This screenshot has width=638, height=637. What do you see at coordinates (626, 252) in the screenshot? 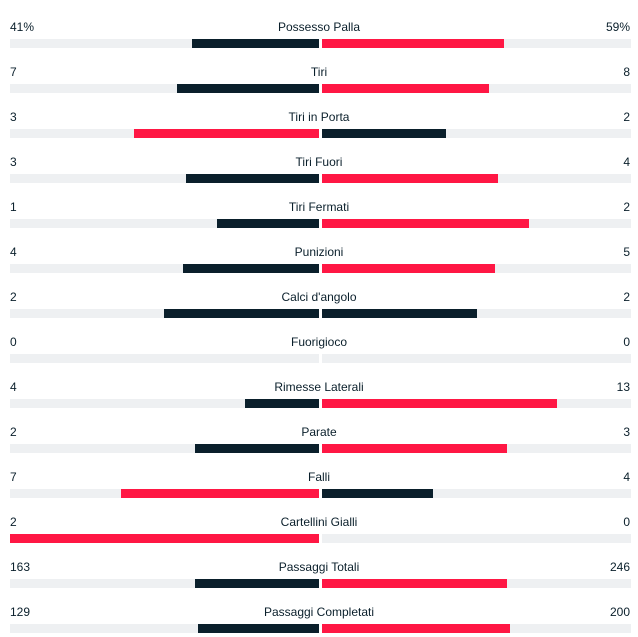
I see `away-value: 5` at bounding box center [626, 252].